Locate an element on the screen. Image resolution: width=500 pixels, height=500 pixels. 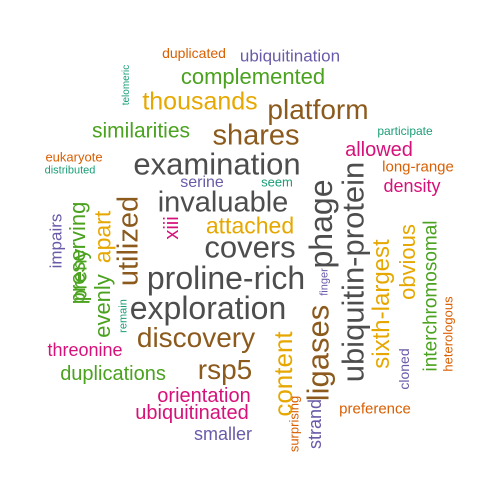
word-surprising: surprising is located at coordinates (294, 424).